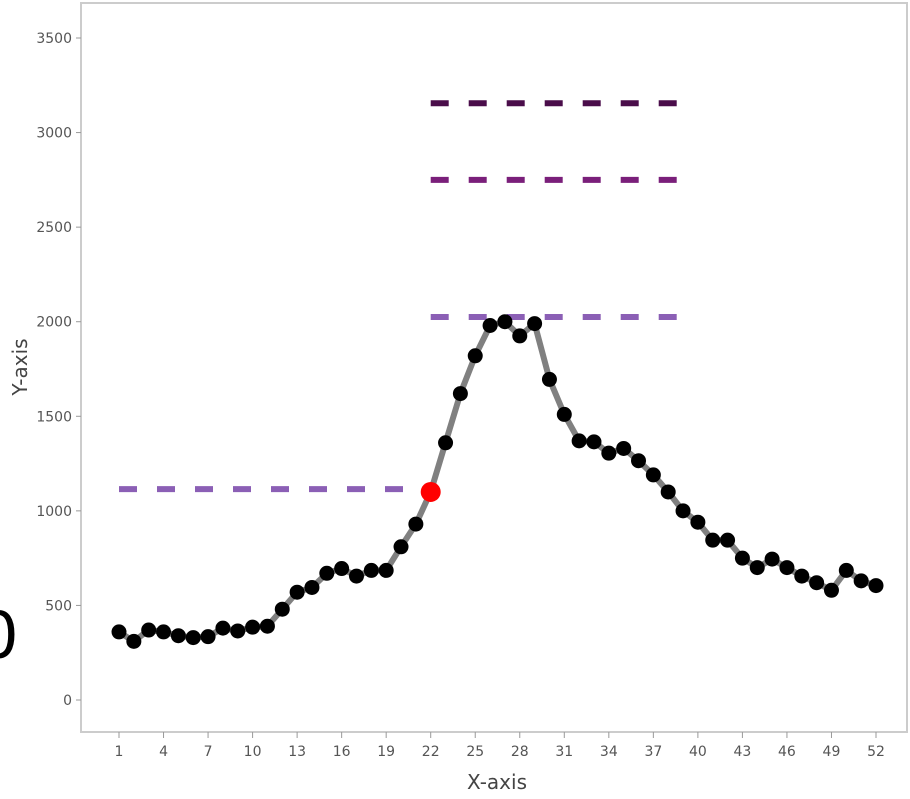 This screenshot has width=910, height=799. Describe the element at coordinates (163, 752) in the screenshot. I see `x-tick-label: 4` at that location.